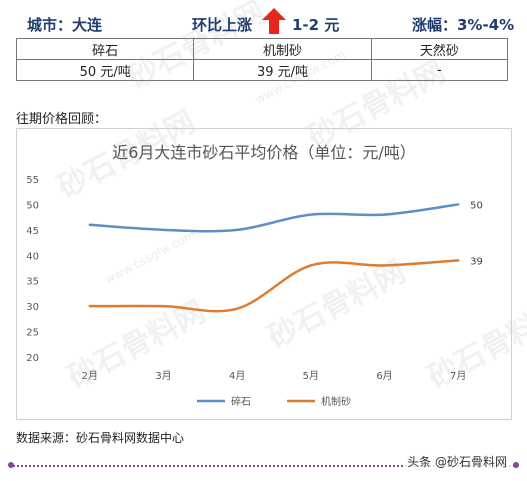 The height and width of the screenshot is (481, 527). I want to click on x-tick-label: 3月, so click(163, 376).